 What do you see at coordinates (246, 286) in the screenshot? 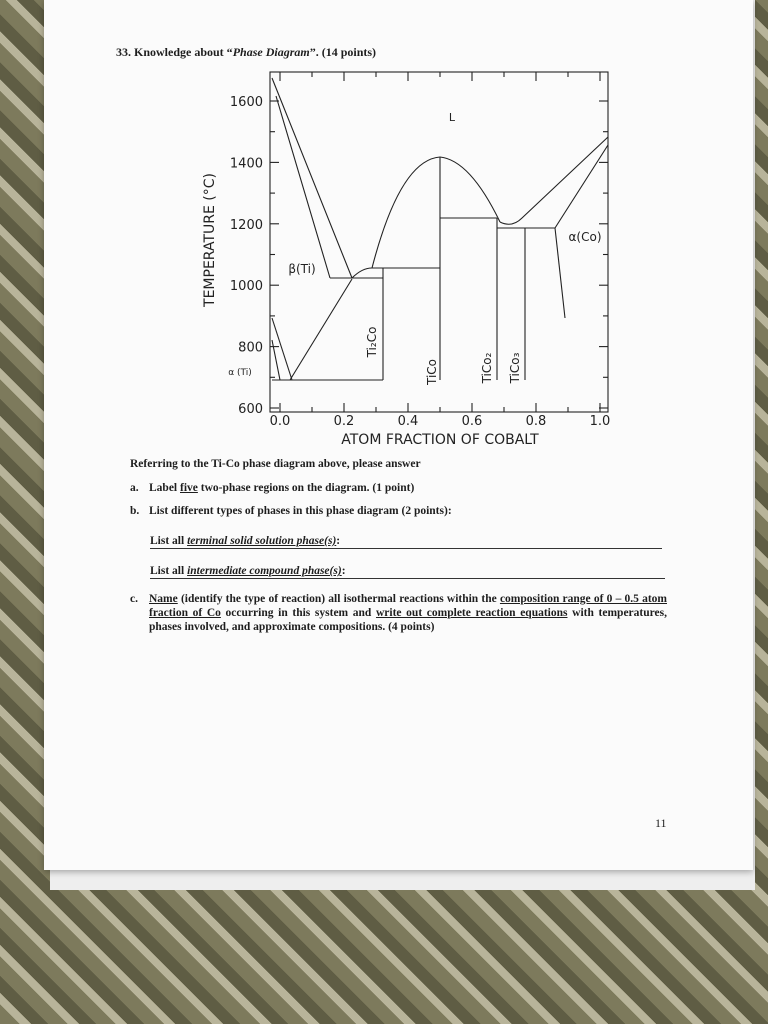
I see `y-tick-label: 1000` at bounding box center [246, 286].